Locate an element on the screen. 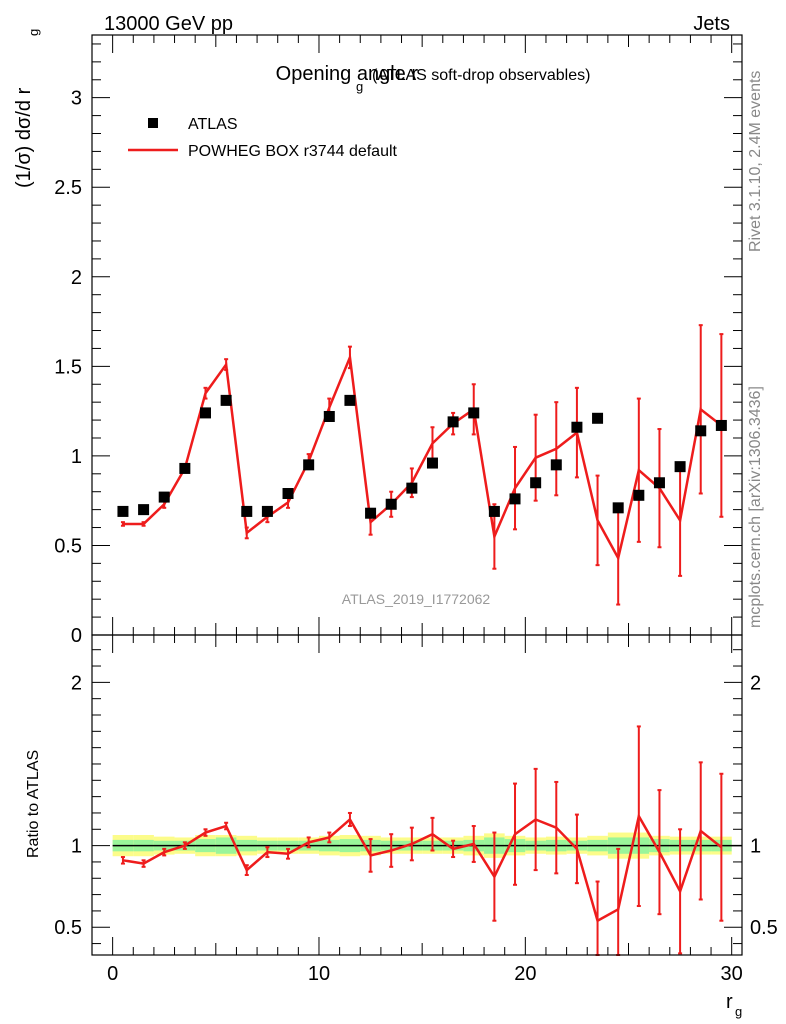 This screenshot has width=786, height=1024. energy-label: 13000 GeV pp is located at coordinates (168, 24).